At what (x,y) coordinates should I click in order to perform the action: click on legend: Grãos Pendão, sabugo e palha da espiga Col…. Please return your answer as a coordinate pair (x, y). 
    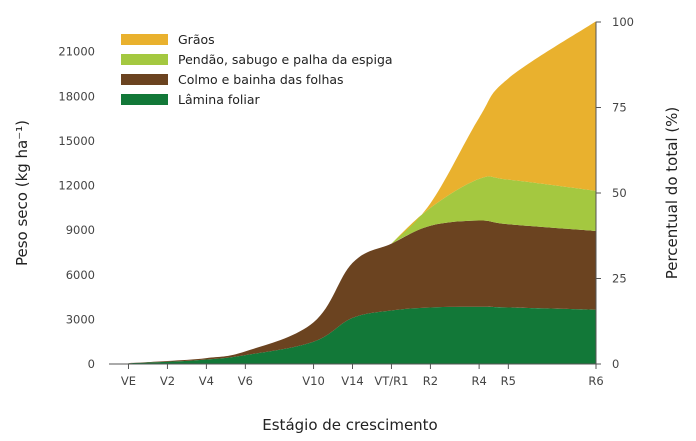
    Looking at the image, I should click on (257, 69).